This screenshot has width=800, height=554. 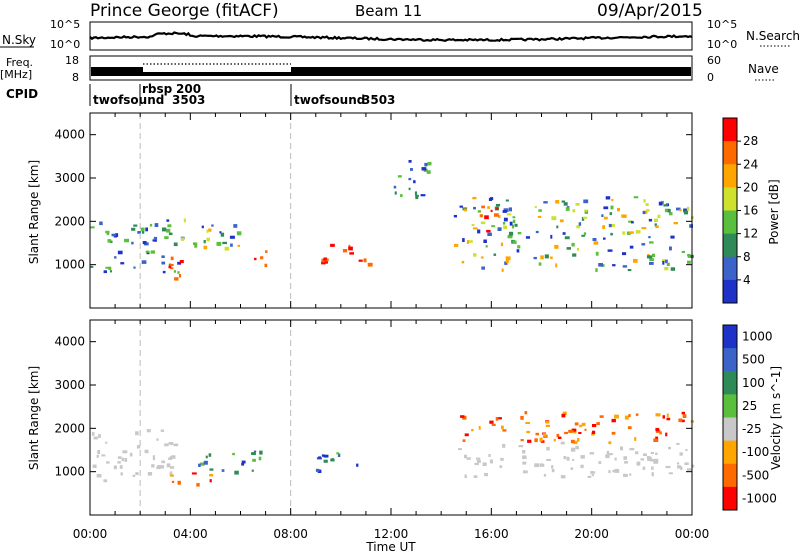 What do you see at coordinates (69, 178) in the screenshot?
I see `y-tick-label: 3000` at bounding box center [69, 178].